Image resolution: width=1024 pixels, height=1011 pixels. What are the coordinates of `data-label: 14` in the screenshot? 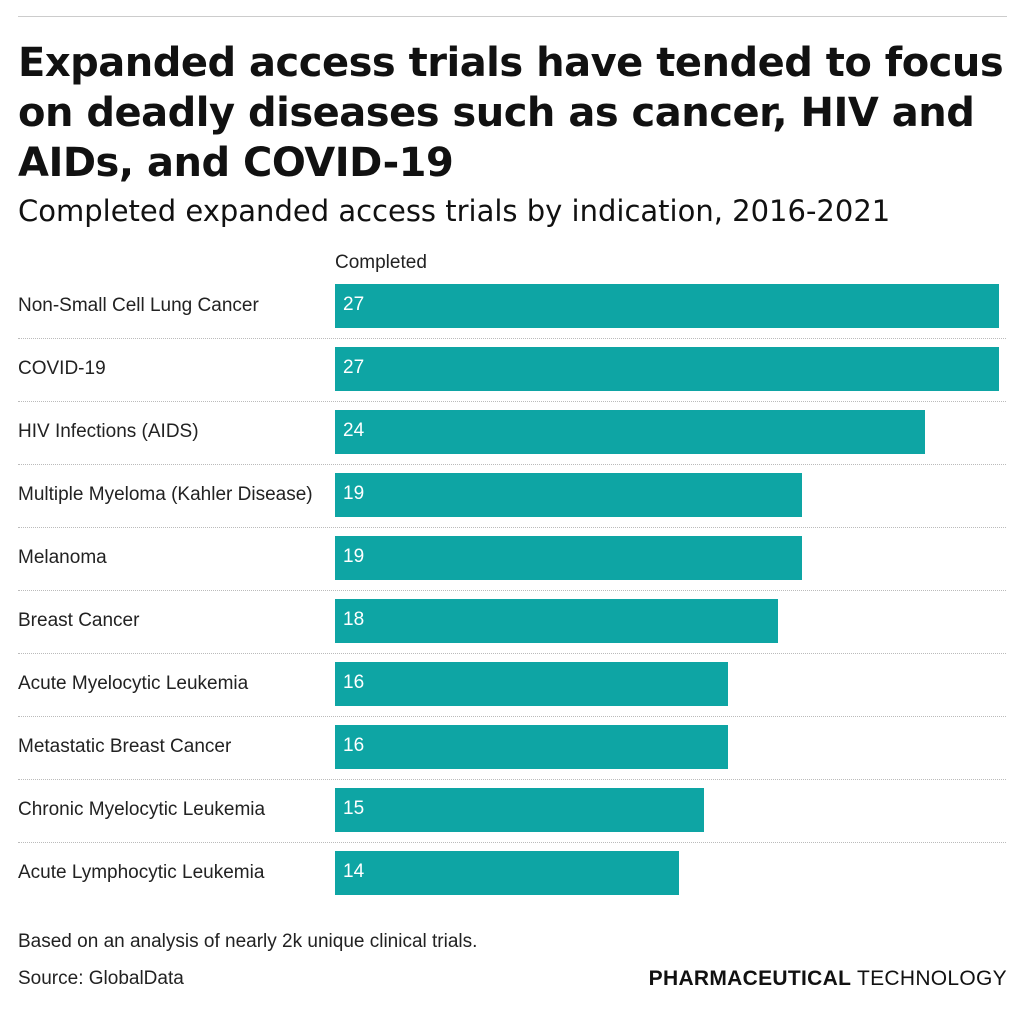 It's located at (354, 871).